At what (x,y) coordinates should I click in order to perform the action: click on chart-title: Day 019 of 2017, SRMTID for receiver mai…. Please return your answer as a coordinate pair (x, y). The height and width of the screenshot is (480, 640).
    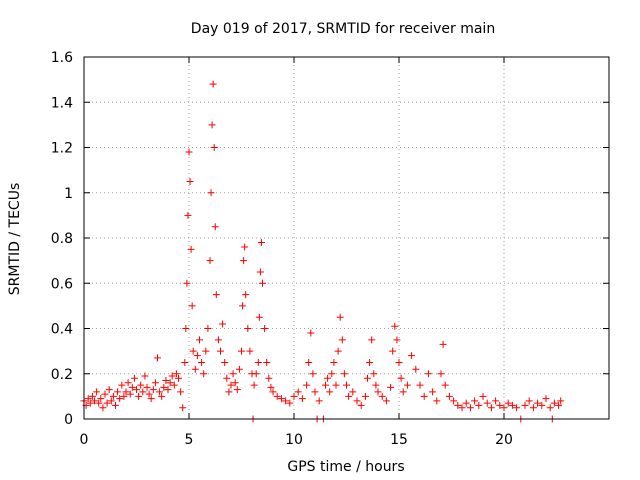
    Looking at the image, I should click on (343, 29).